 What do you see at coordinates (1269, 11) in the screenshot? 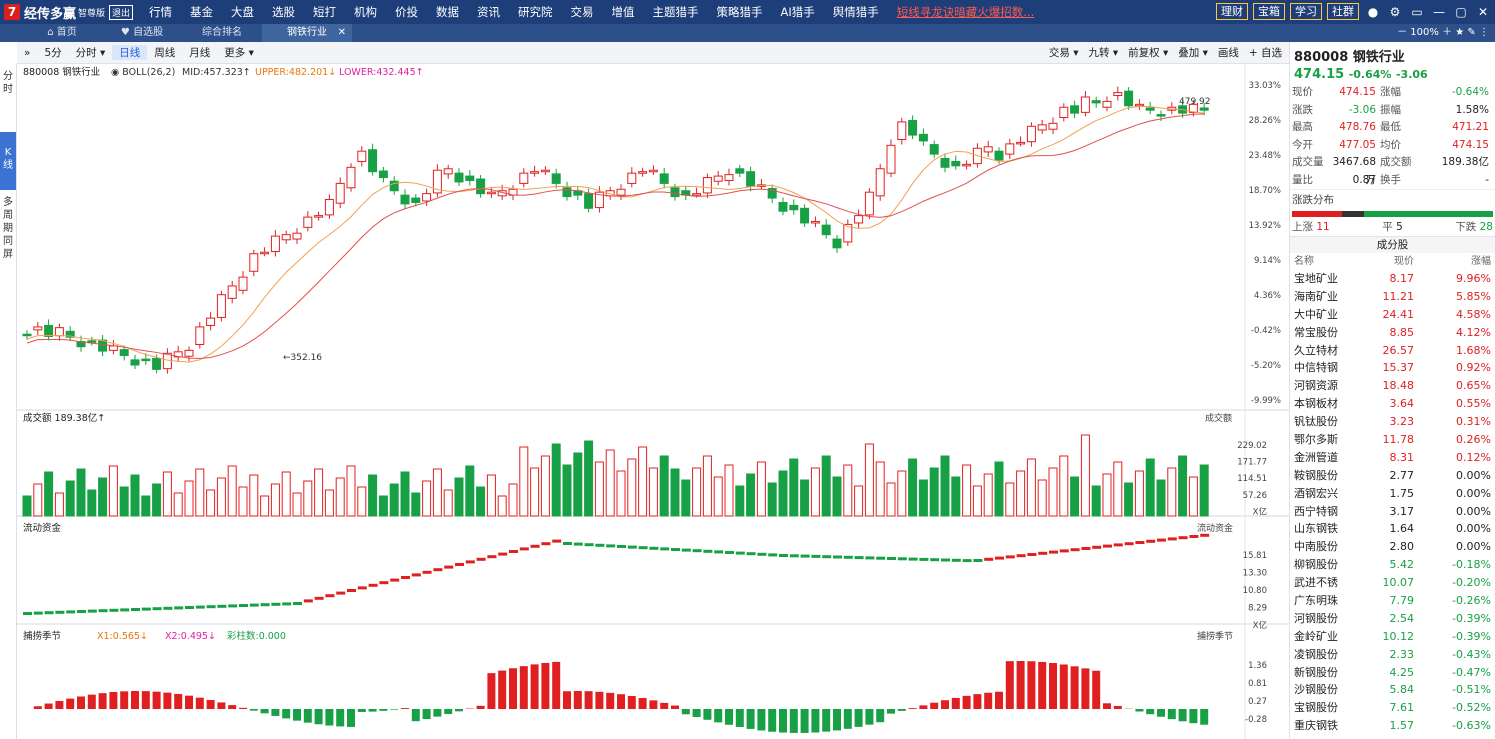
I see `top-button-1: 宝箱` at bounding box center [1269, 11].